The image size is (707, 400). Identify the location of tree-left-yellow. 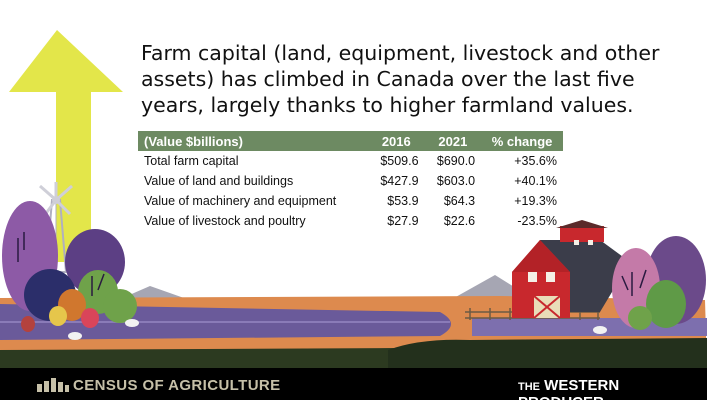
(58, 316).